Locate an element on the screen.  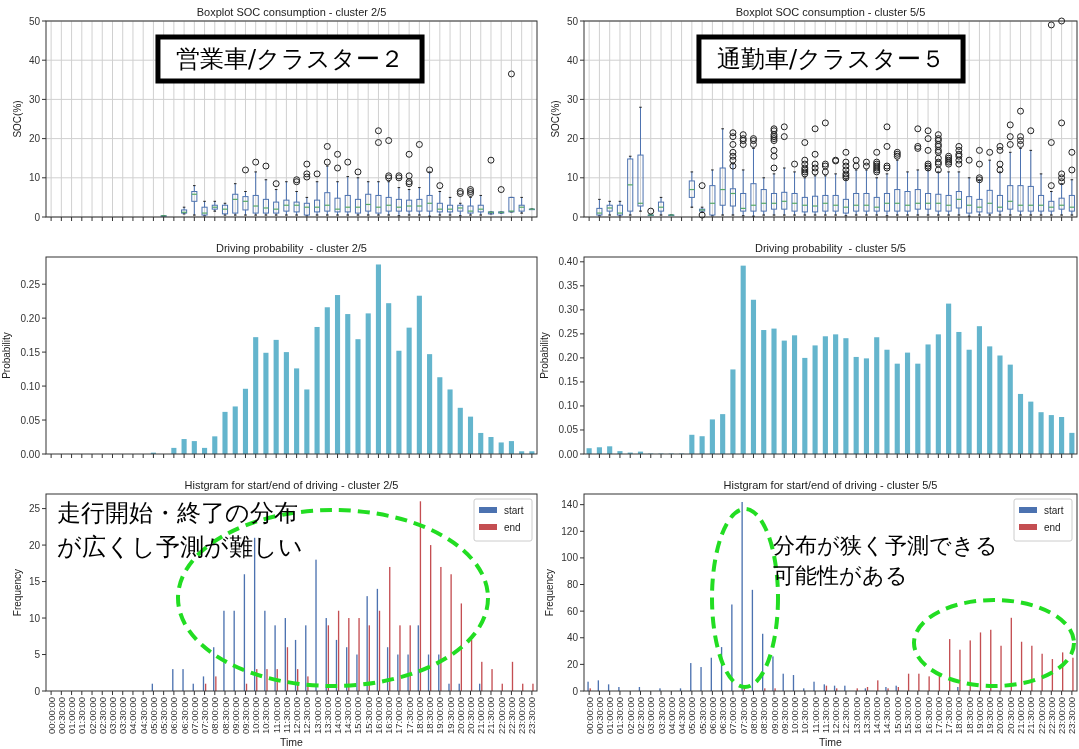
chart-title: Histgram for start/end of driving - cluster 2/5 is located at coordinates (291, 485).